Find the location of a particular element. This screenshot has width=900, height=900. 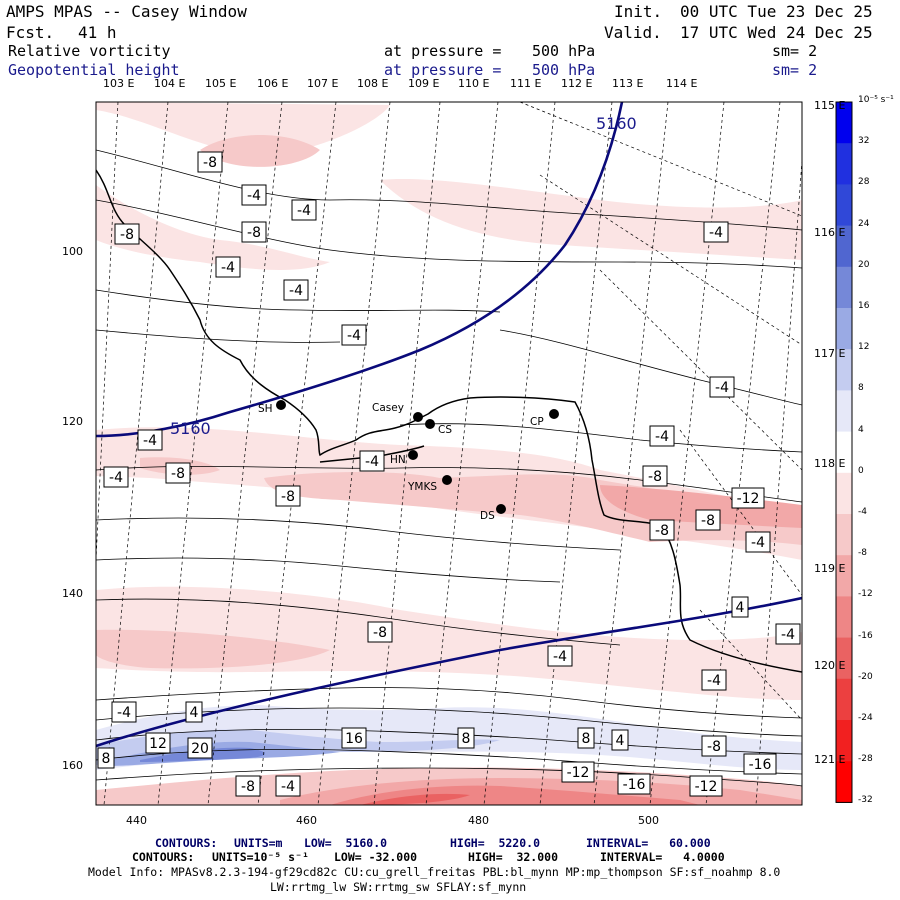

colorbar-label: -8 is located at coordinates (862, 553).